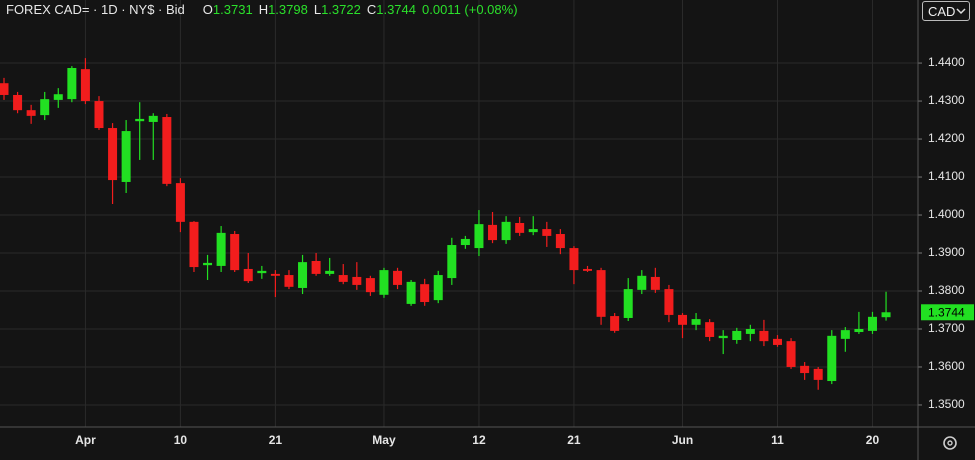 This screenshot has height=460, width=975. I want to click on last-price-label: 1.3744, so click(946, 312).